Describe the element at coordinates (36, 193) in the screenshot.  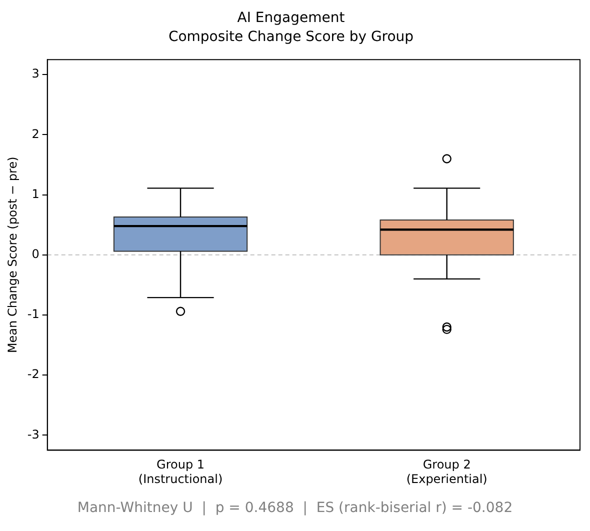
I see `y-tick-label: 1` at that location.